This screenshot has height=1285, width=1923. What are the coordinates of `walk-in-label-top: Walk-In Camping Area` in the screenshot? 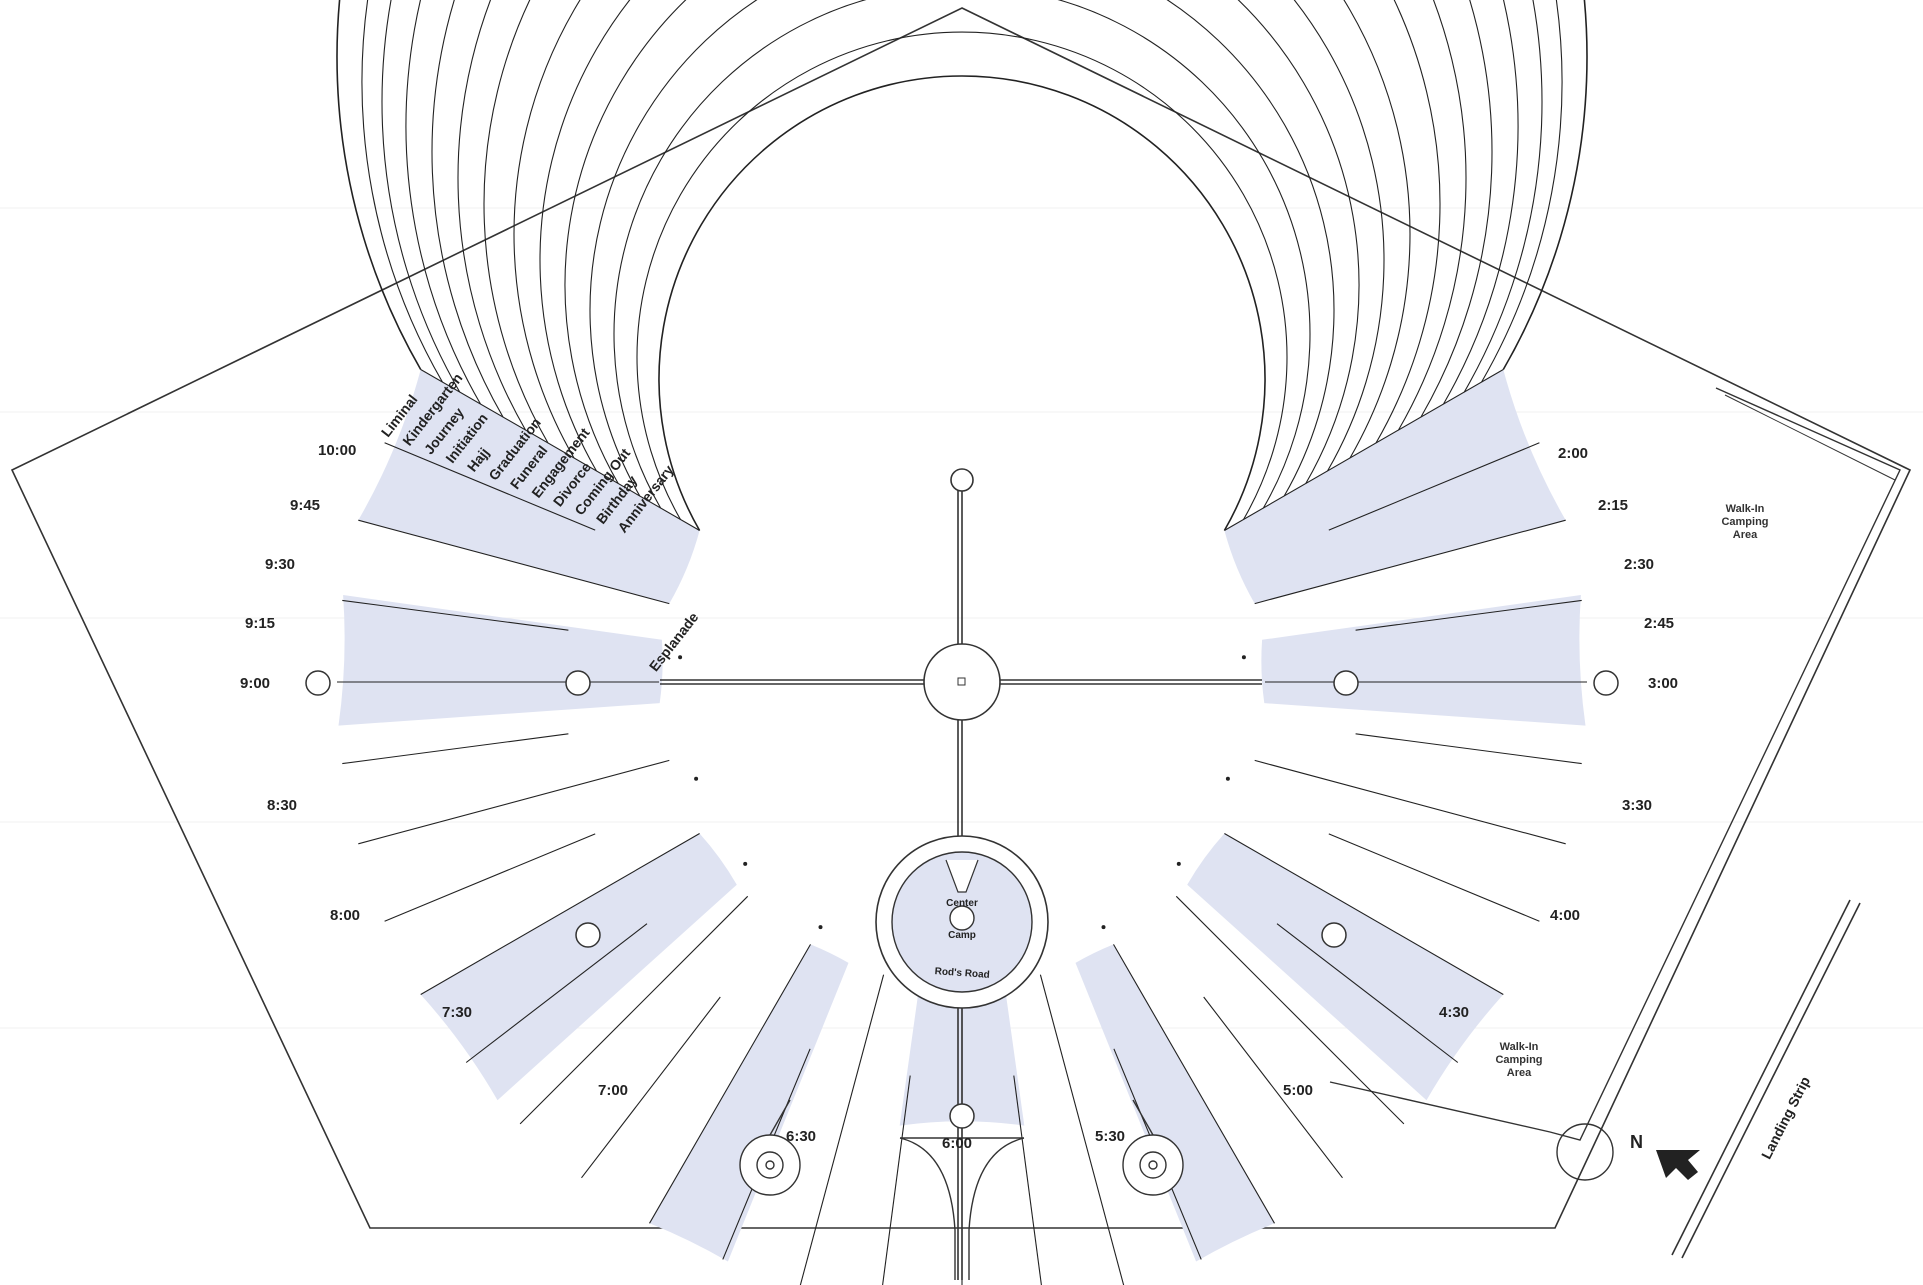 It's located at (1744, 522).